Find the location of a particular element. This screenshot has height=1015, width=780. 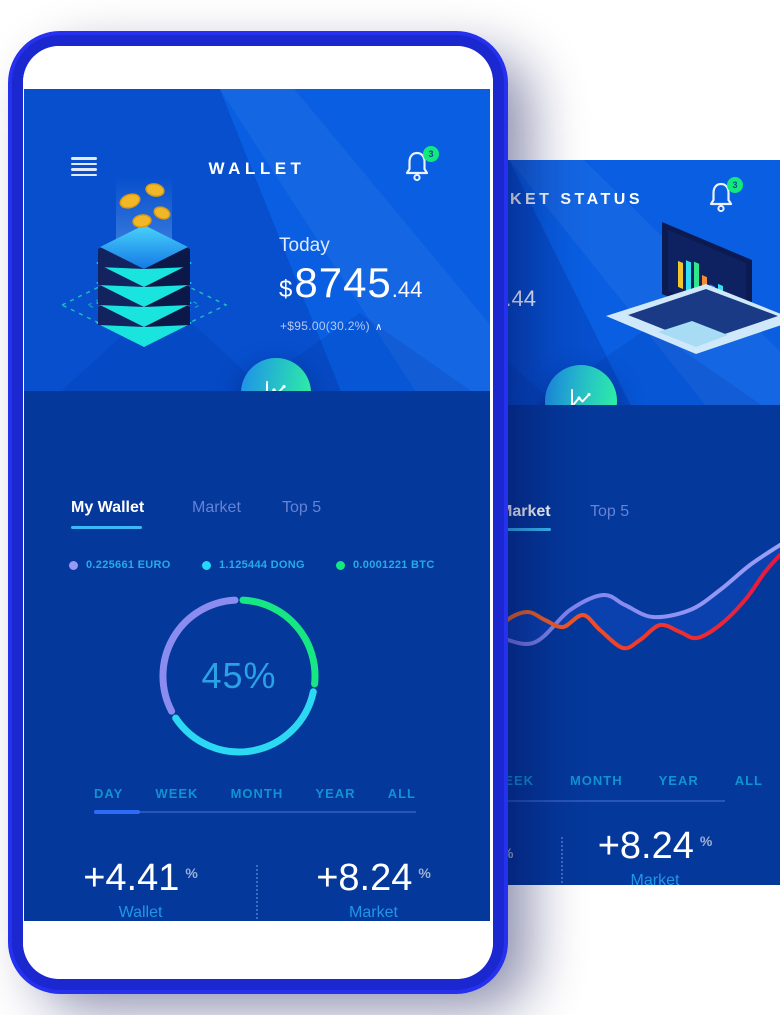

stat-label: Wallet is located at coordinates (140, 912).